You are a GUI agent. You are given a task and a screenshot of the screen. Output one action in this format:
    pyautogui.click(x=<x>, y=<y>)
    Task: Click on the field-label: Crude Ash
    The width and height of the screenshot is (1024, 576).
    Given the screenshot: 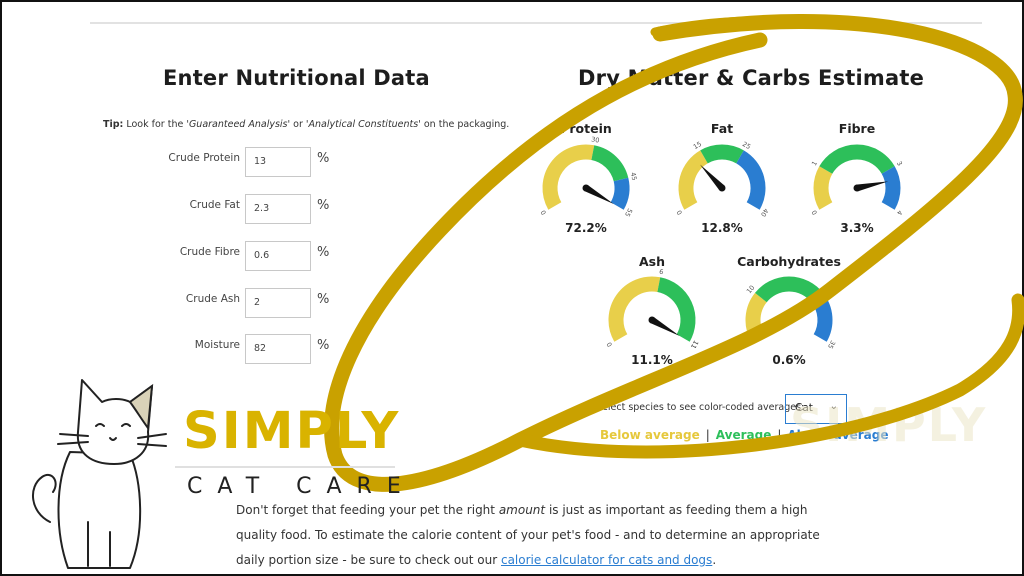 What is the action you would take?
    pyautogui.click(x=212, y=299)
    